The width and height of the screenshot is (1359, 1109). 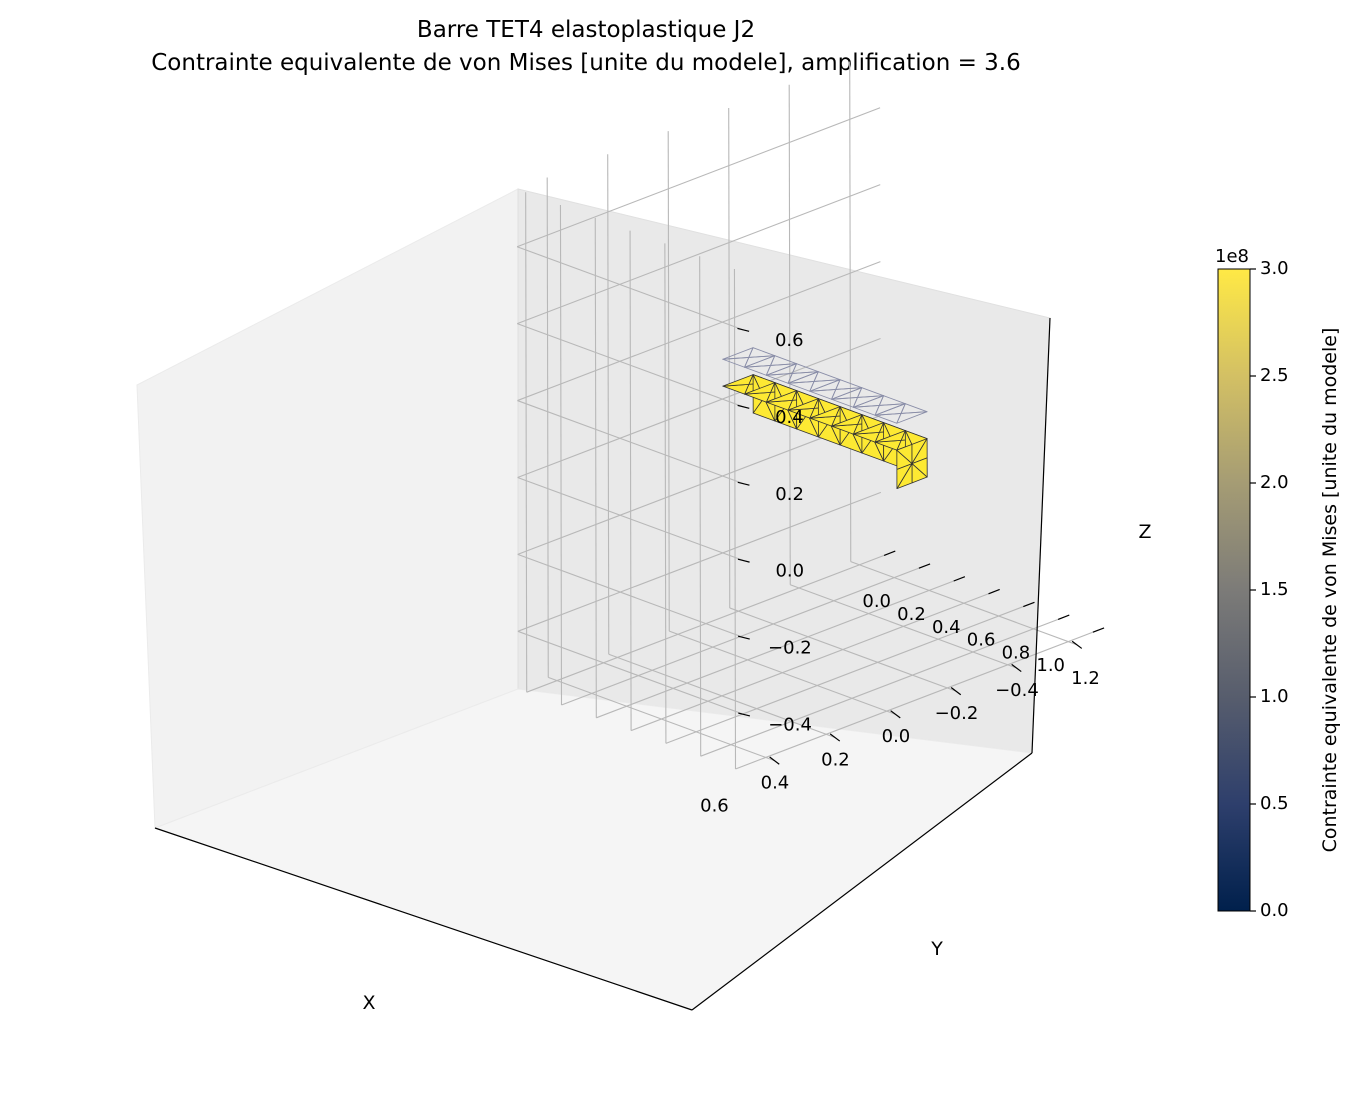 I want to click on x-tick-label: 0.0, so click(x=876, y=601).